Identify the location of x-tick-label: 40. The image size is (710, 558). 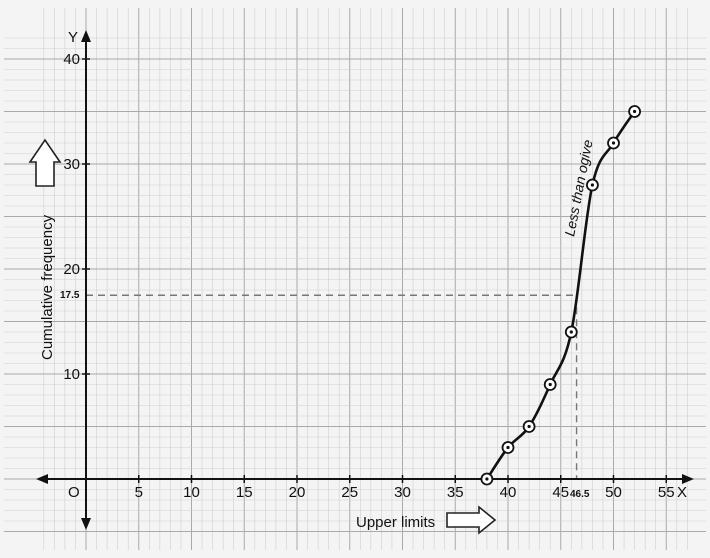
(508, 492).